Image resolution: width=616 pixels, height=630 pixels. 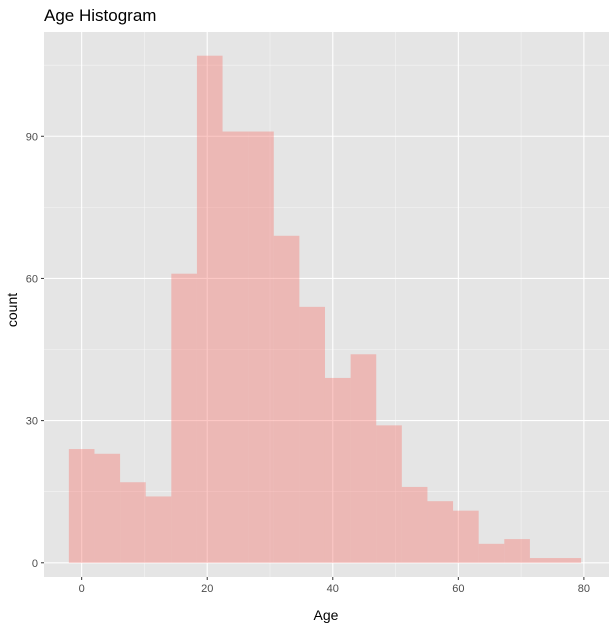 I want to click on x-axis-ticks: 0 20 40 60 80, so click(x=334, y=586).